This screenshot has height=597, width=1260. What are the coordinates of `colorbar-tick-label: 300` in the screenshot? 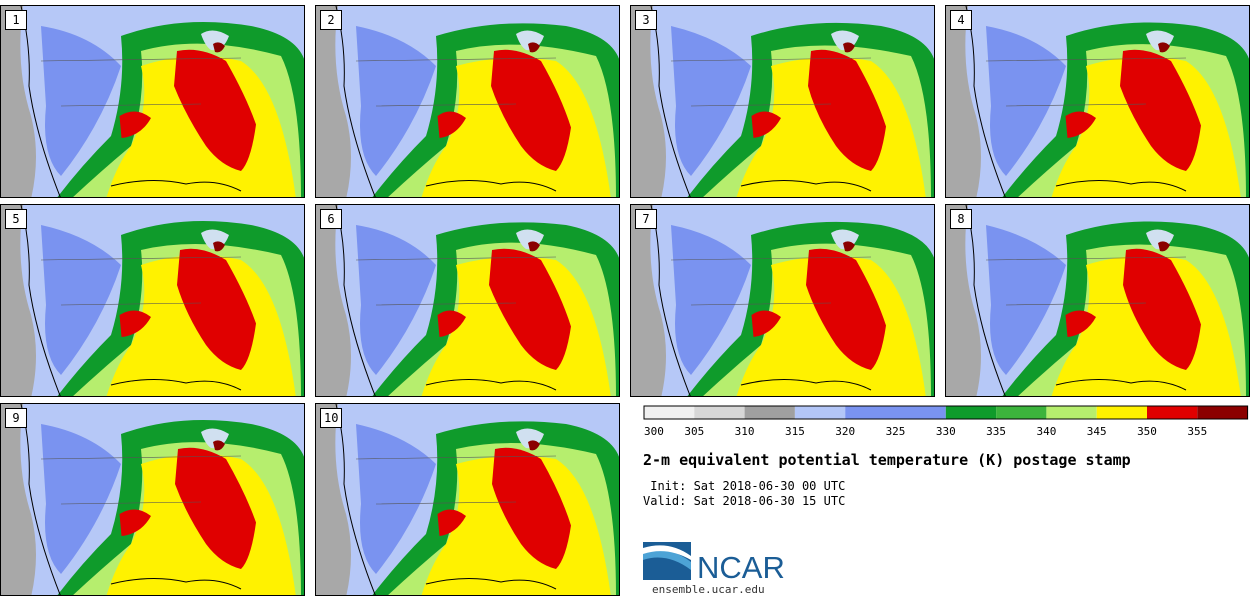 It's located at (654, 431).